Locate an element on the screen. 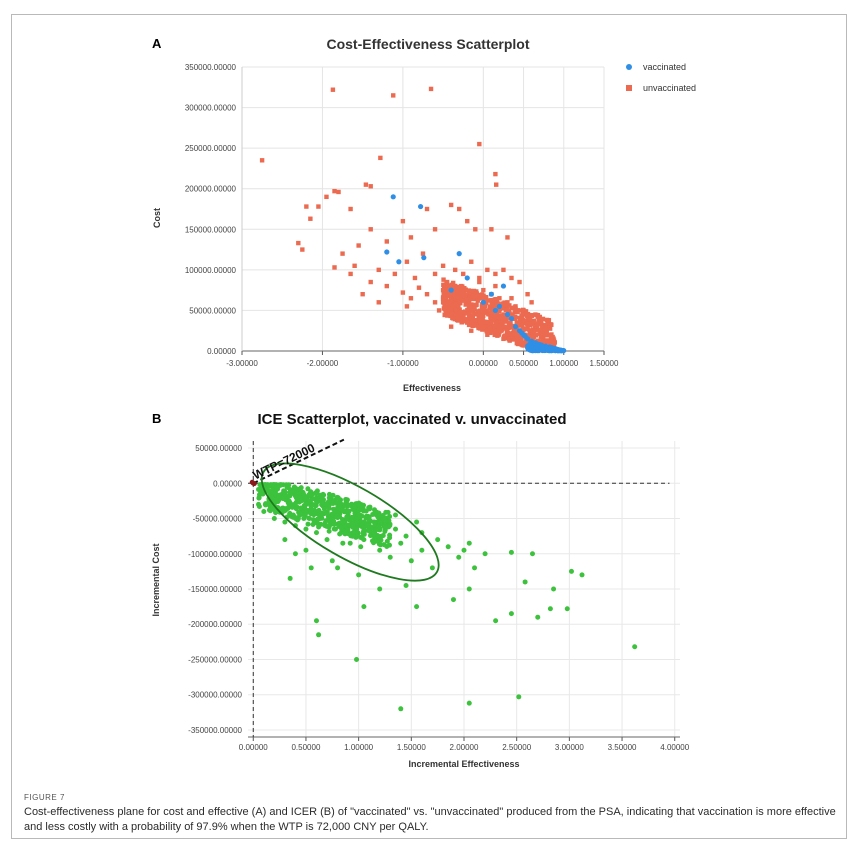  panel-a-legend: vaccinated unvaccinated is located at coordinates (661, 77).